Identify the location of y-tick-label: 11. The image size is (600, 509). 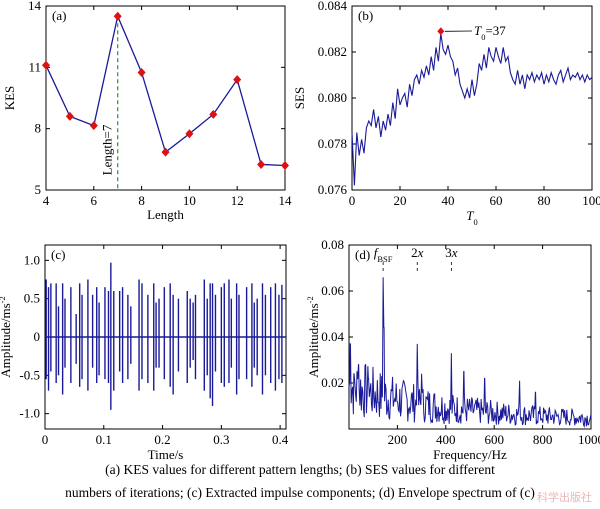
(34, 66).